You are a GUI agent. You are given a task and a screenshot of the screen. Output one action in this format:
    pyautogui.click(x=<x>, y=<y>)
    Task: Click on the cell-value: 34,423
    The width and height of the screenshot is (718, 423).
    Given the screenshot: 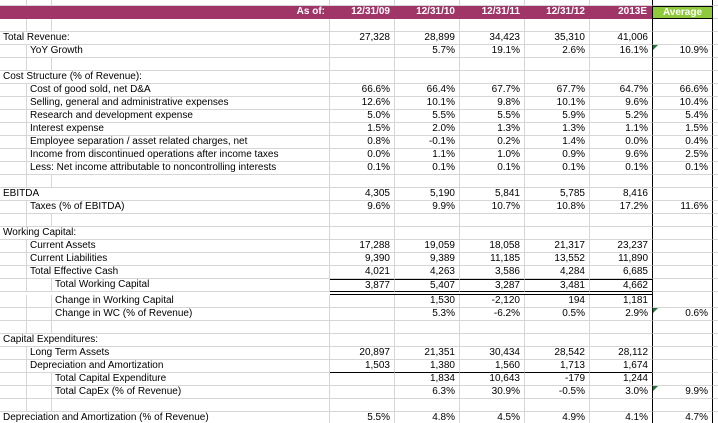 What is the action you would take?
    pyautogui.click(x=492, y=38)
    